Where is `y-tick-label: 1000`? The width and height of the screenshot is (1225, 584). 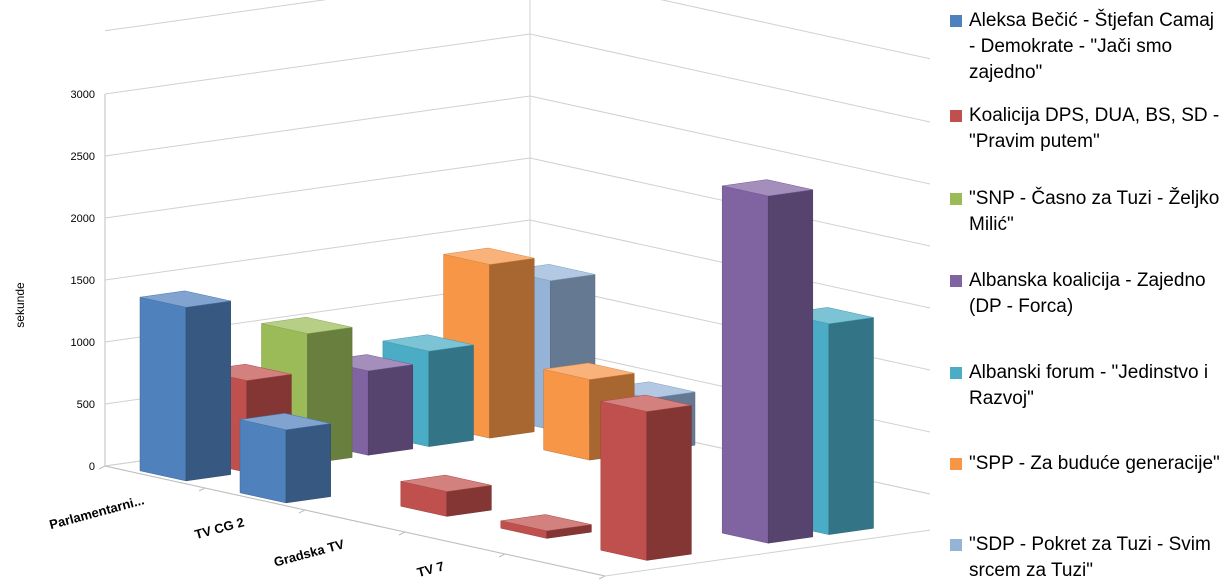 y-tick-label: 1000 is located at coordinates (83, 343).